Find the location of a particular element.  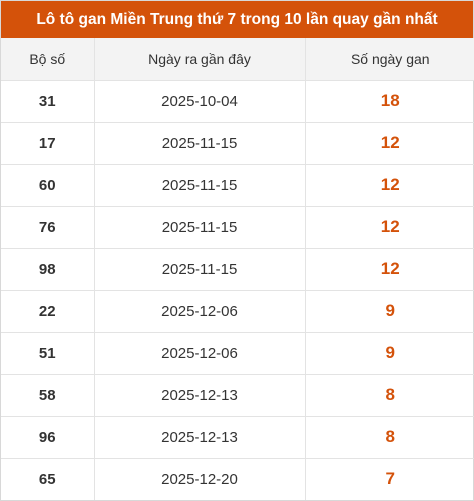

table-row: 76 2025-11-15 12 is located at coordinates (237, 227).